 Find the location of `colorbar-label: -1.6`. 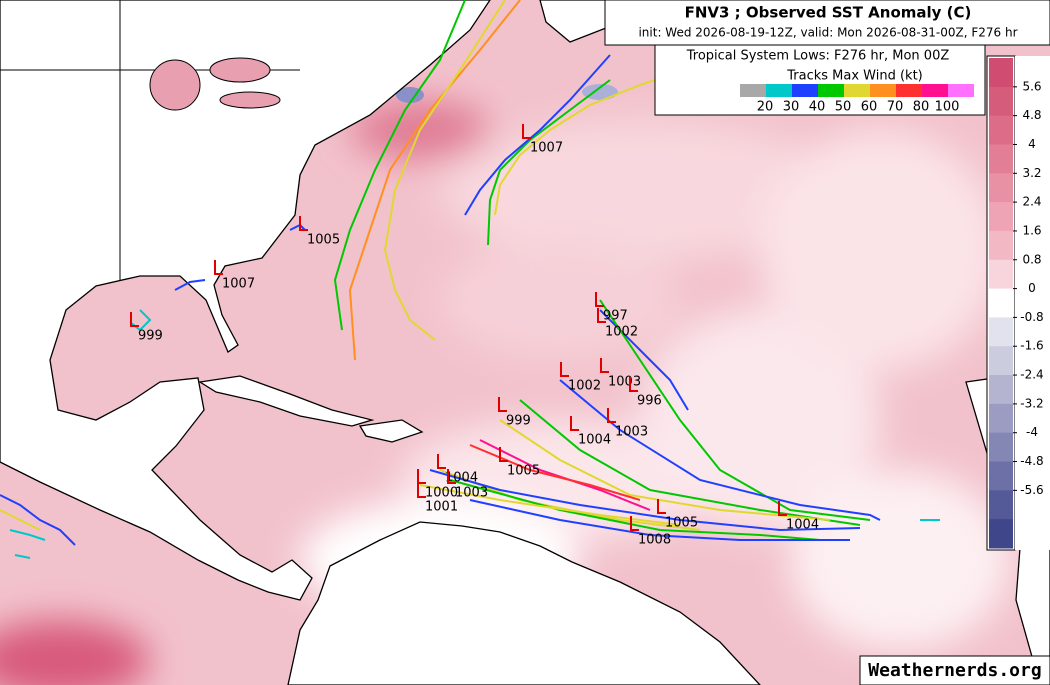

colorbar-label: -1.6 is located at coordinates (1031, 346).